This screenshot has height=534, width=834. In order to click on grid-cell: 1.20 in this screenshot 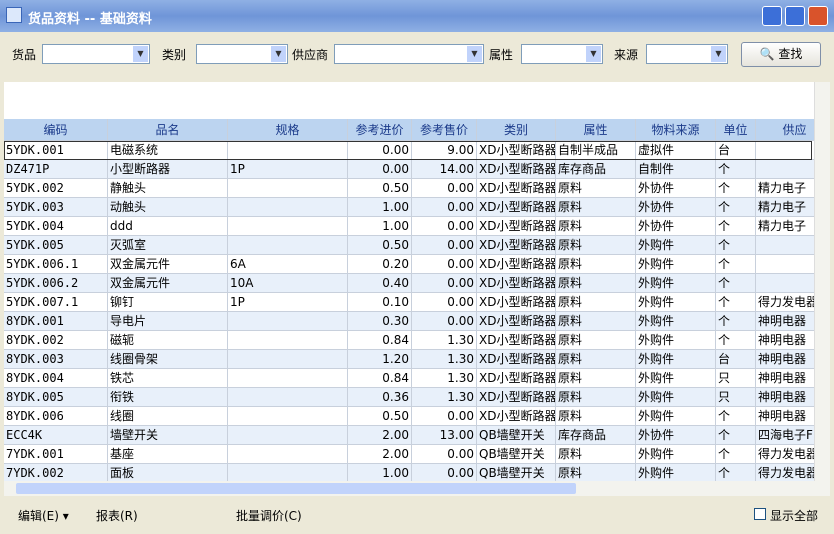, I will do `click(380, 359)`.